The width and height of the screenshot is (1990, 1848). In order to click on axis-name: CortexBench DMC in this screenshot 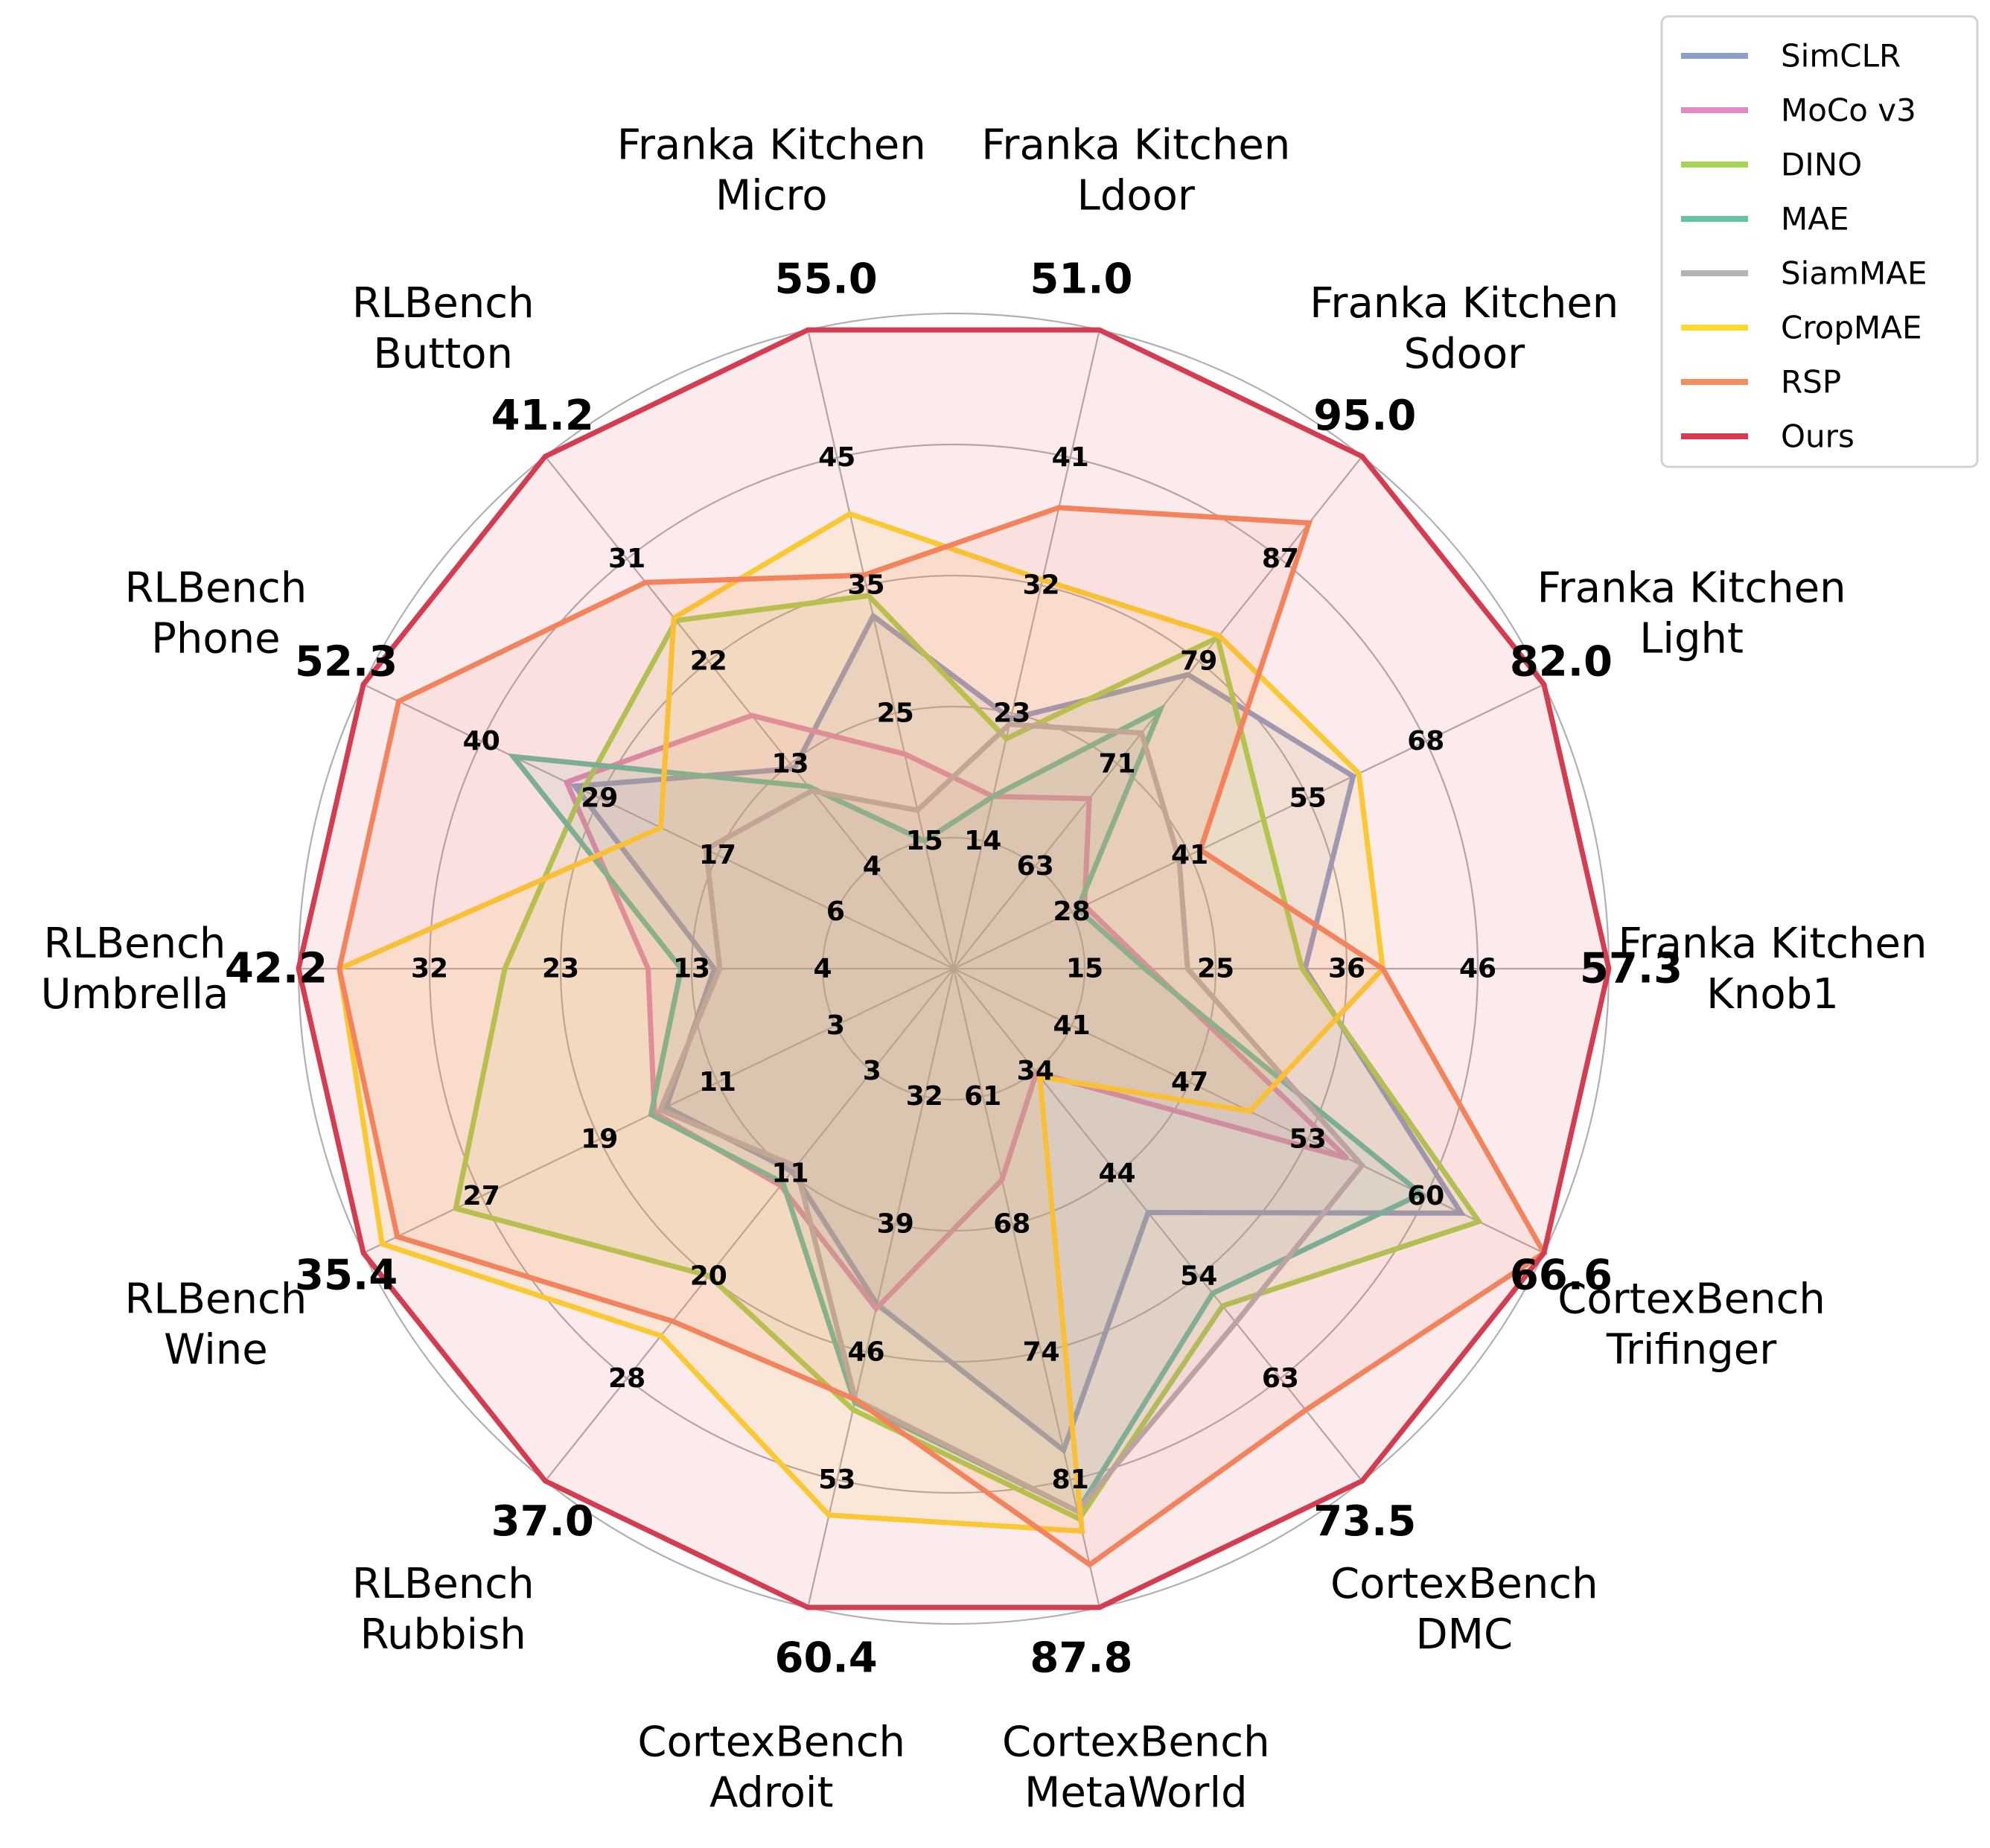, I will do `click(1464, 1609)`.